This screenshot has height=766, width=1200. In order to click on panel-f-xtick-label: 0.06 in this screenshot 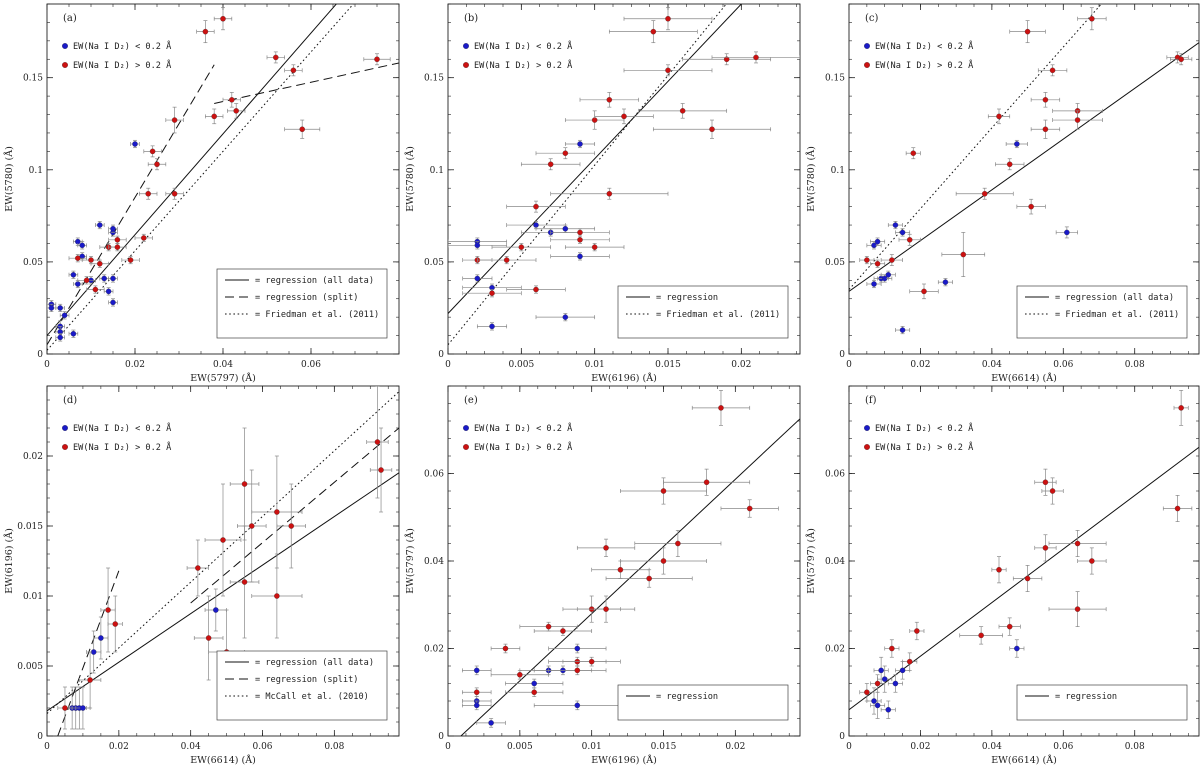, I will do `click(1063, 747)`.